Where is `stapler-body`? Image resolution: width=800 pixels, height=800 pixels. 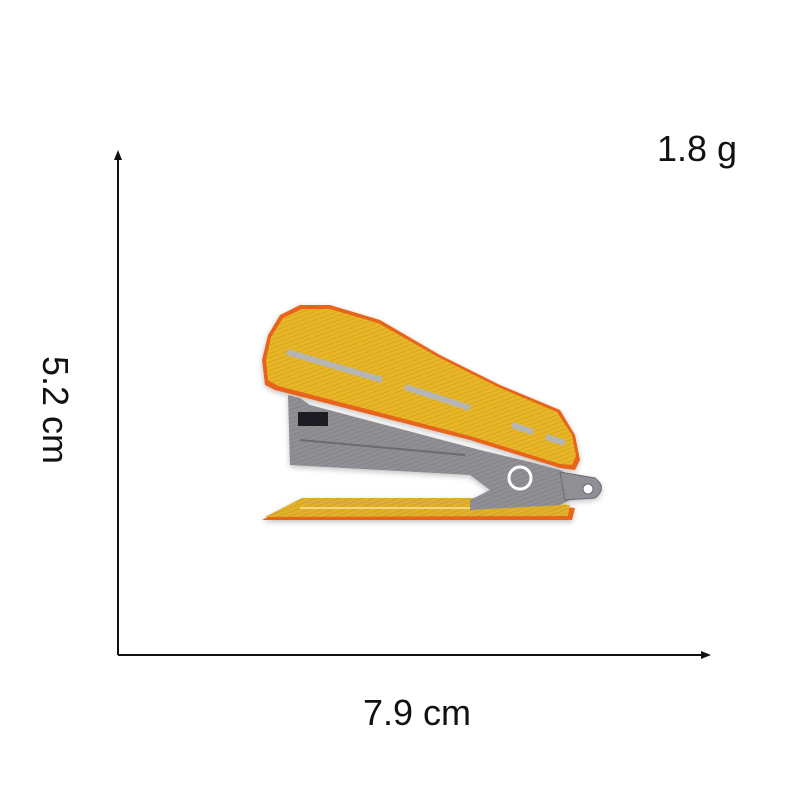
stapler-body is located at coordinates (445, 452).